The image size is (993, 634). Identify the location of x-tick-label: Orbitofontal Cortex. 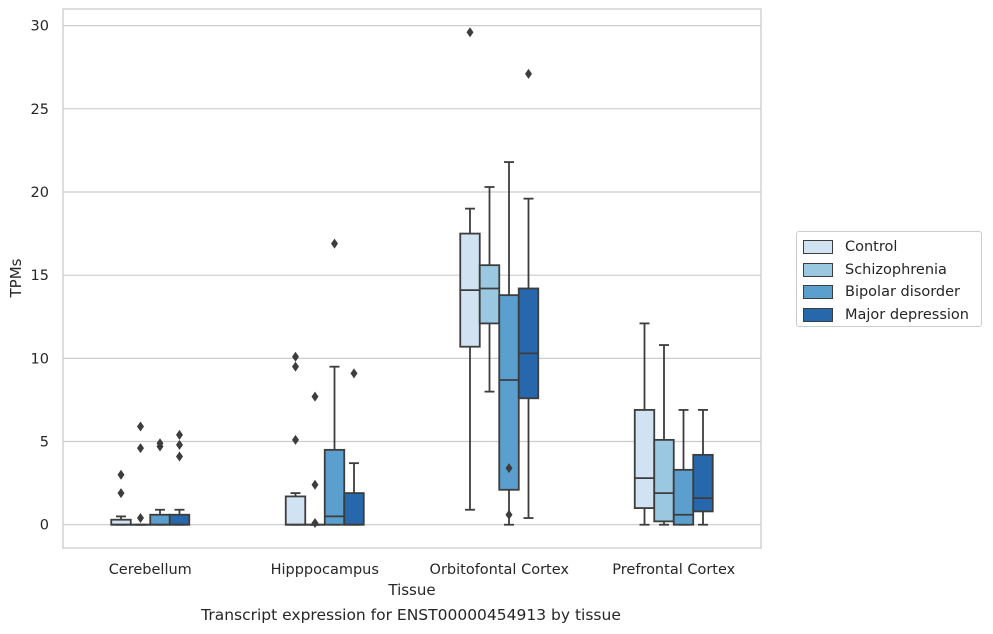
(500, 570).